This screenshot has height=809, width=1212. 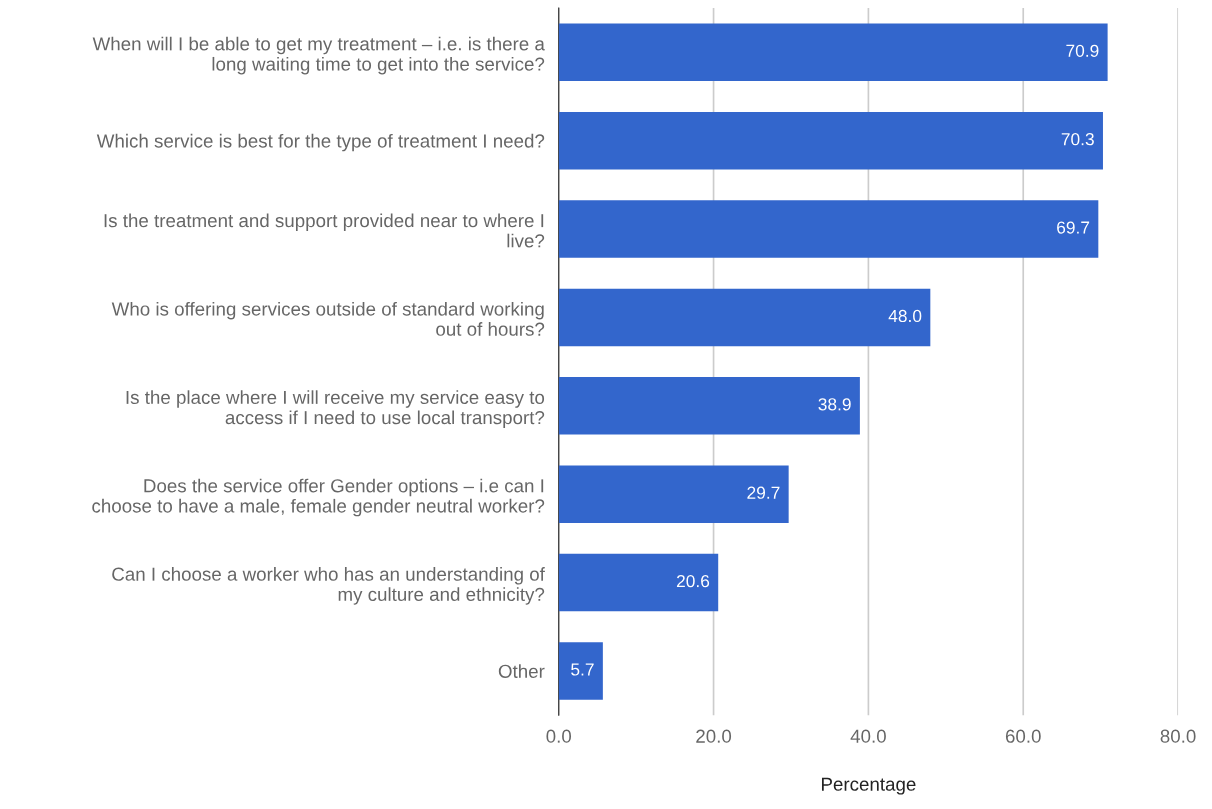 What do you see at coordinates (559, 736) in the screenshot?
I see `x-tick-label: 0.0` at bounding box center [559, 736].